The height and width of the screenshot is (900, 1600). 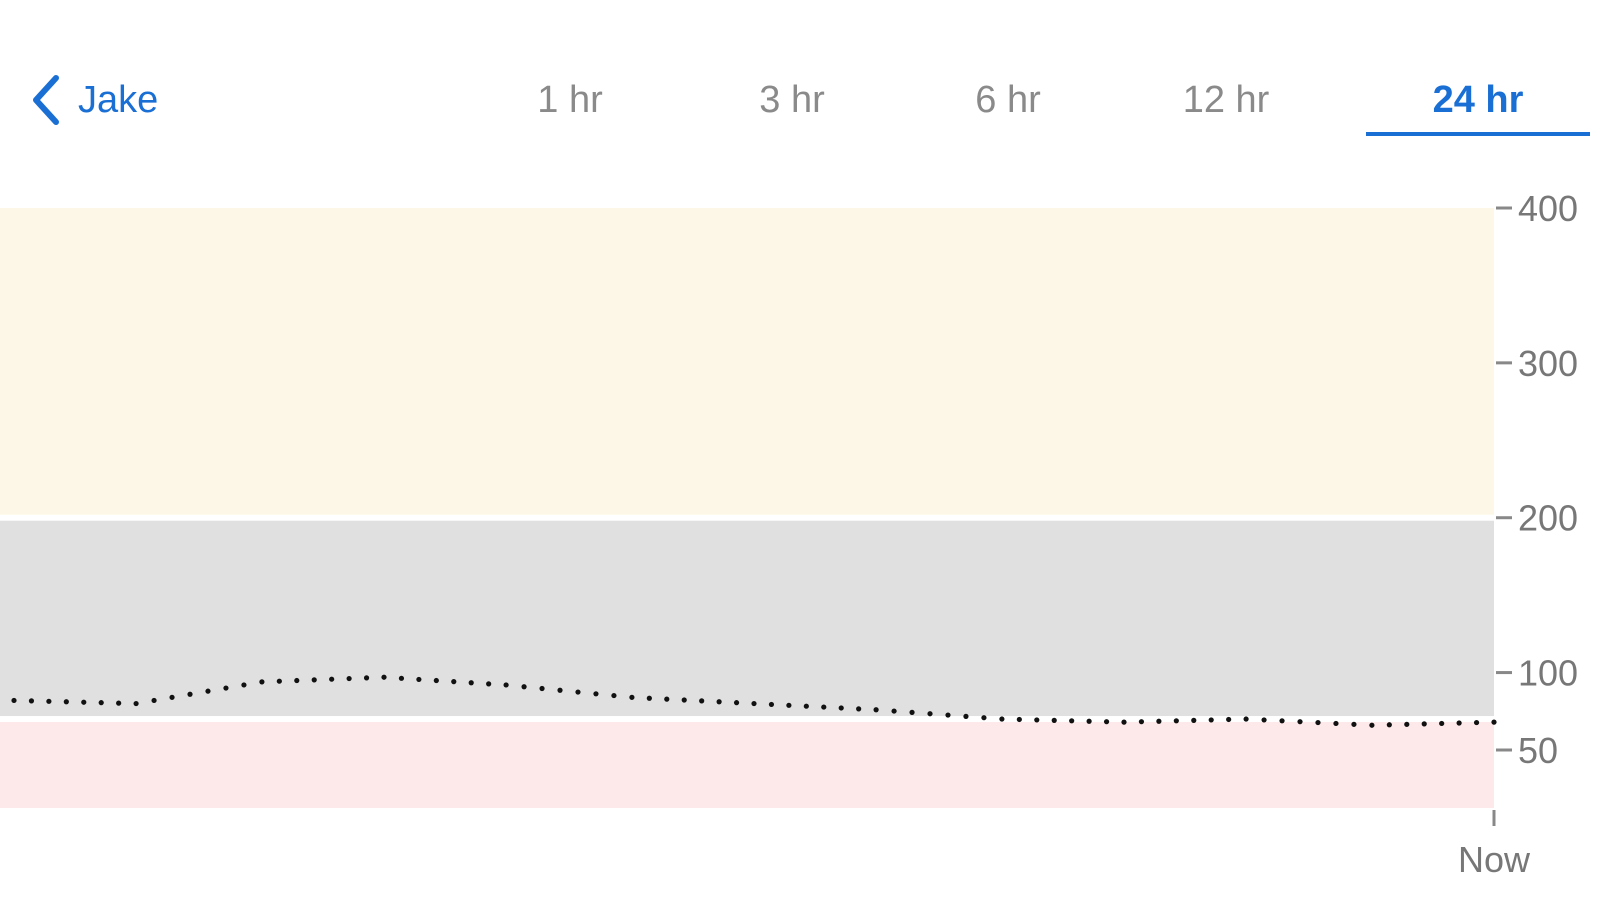 I want to click on x-axis-tick-marks, so click(x=1494, y=818).